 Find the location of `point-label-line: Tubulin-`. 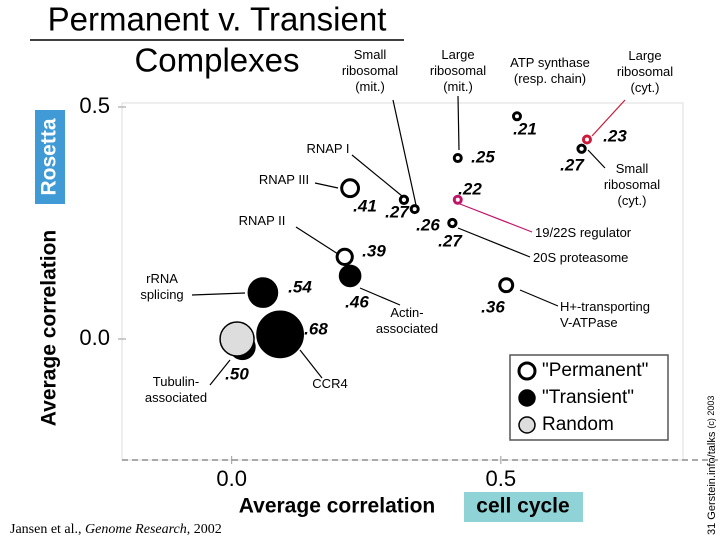

point-label-line: Tubulin- is located at coordinates (176, 381).